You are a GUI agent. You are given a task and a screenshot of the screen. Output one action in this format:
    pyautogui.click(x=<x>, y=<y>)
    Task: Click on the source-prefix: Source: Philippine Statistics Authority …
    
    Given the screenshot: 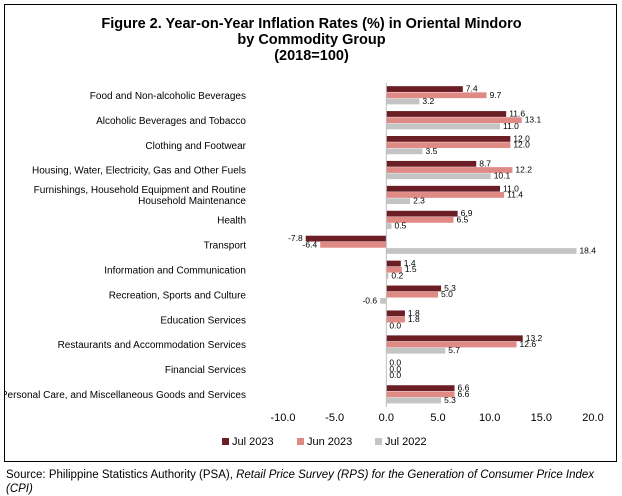 What is the action you would take?
    pyautogui.click(x=121, y=475)
    